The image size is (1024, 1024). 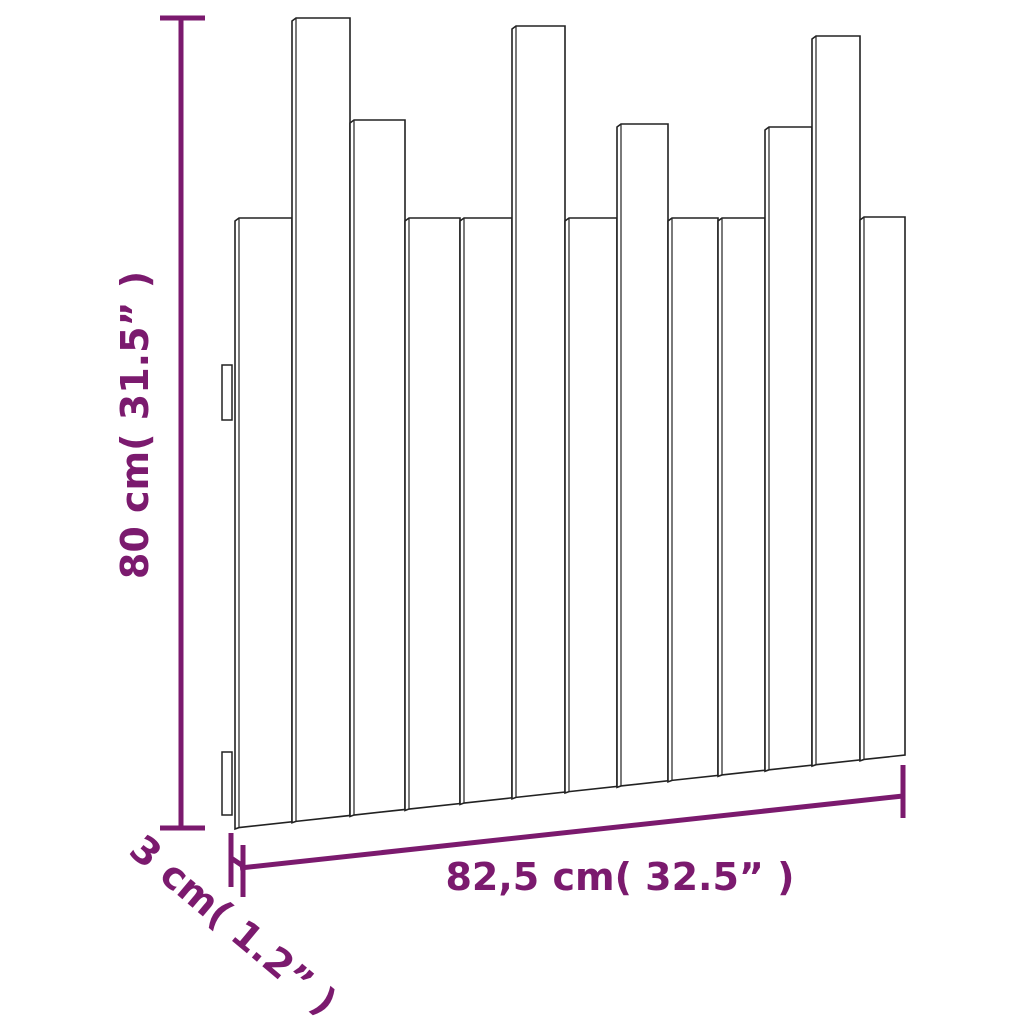 I want to click on width-dimension-line, so click(x=572, y=831).